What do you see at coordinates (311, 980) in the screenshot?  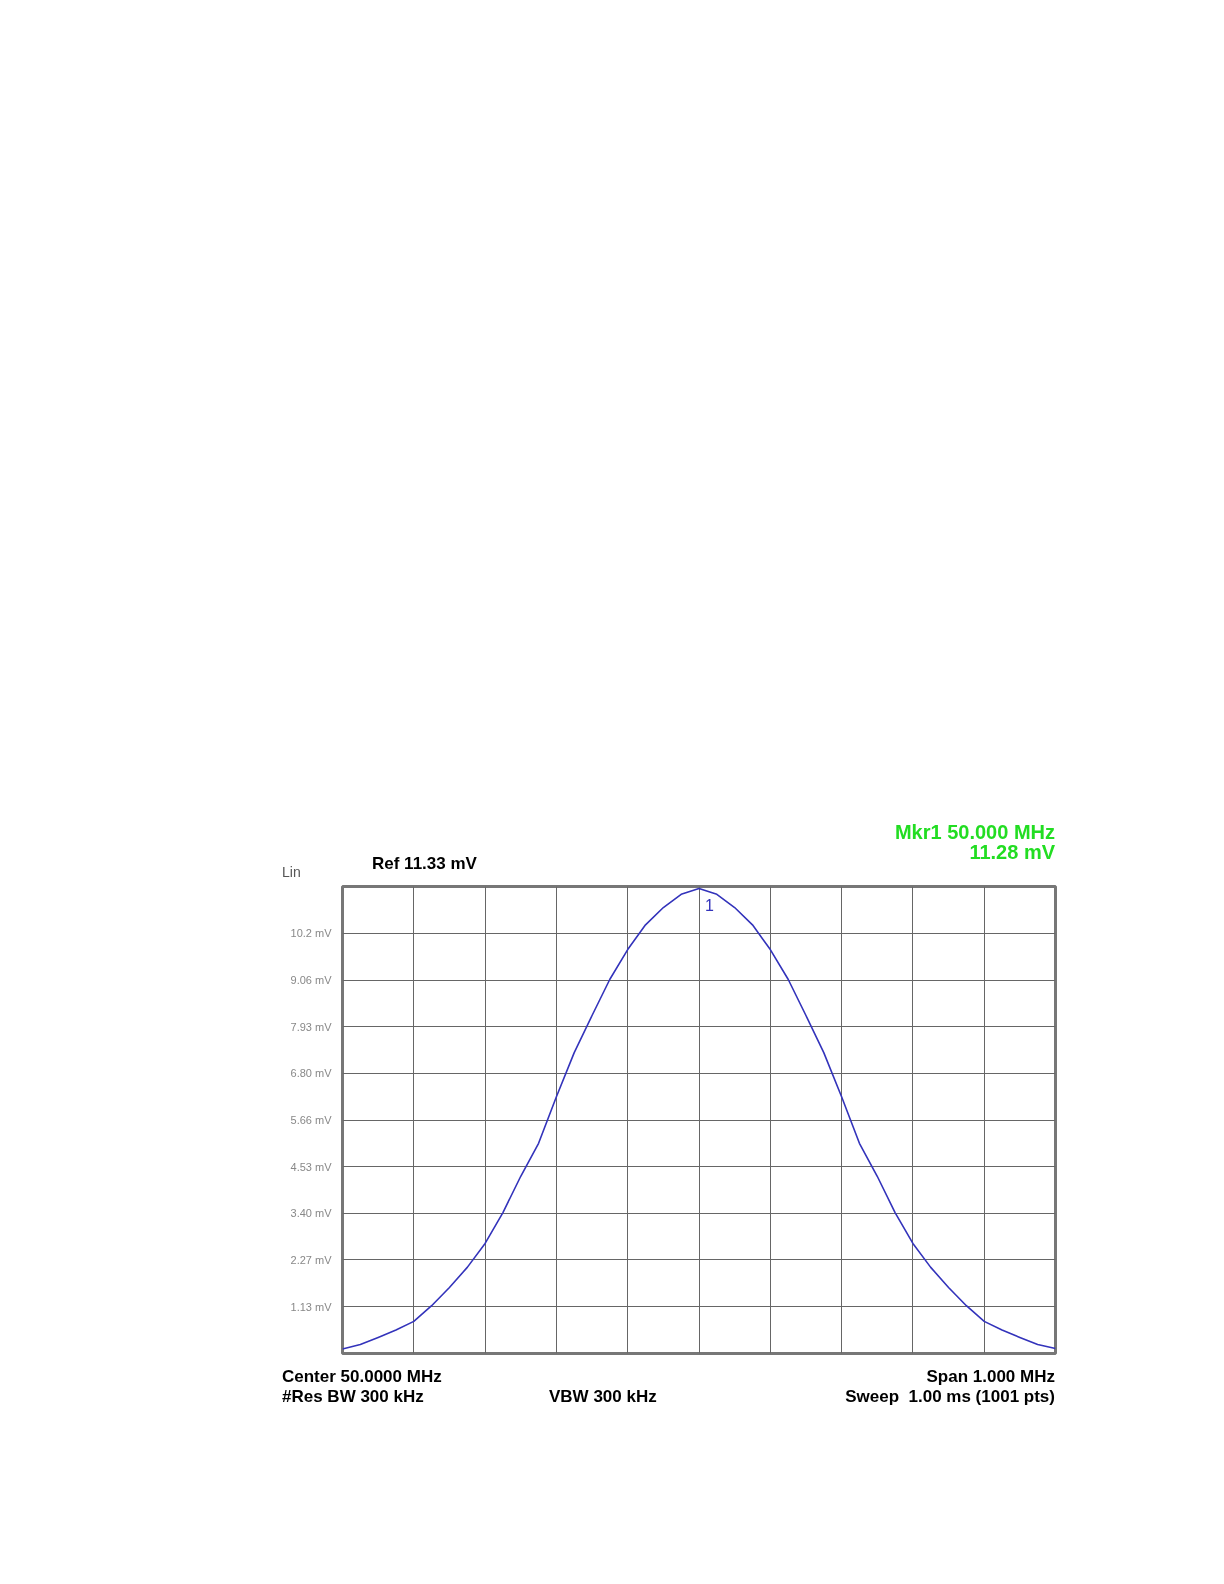 I see `y-tick-label: 9.06 mV` at bounding box center [311, 980].